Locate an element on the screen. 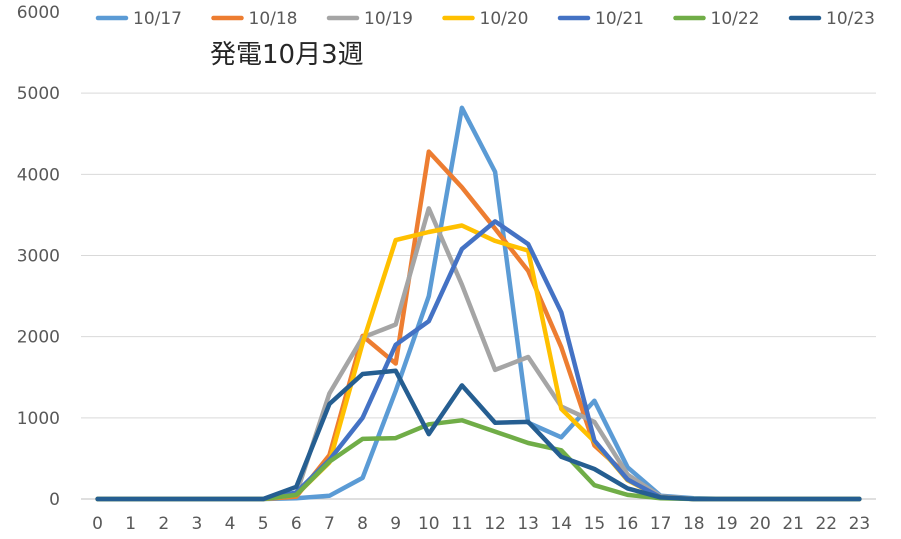 This screenshot has height=539, width=901. y-tick-label: 3000 is located at coordinates (38, 257).